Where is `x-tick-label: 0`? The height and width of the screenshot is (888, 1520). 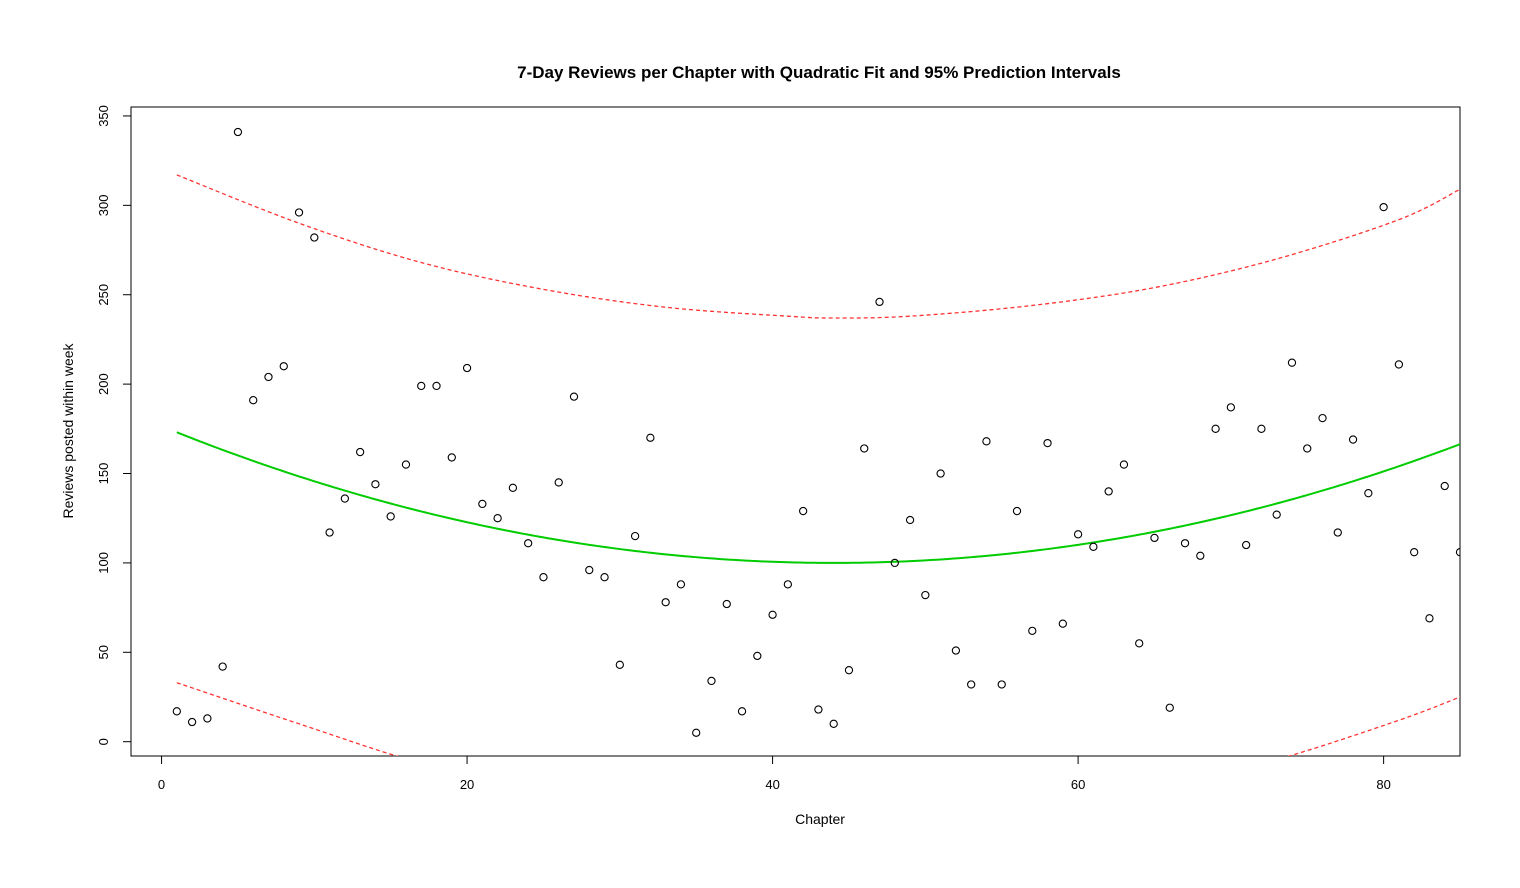
x-tick-label: 0 is located at coordinates (161, 784).